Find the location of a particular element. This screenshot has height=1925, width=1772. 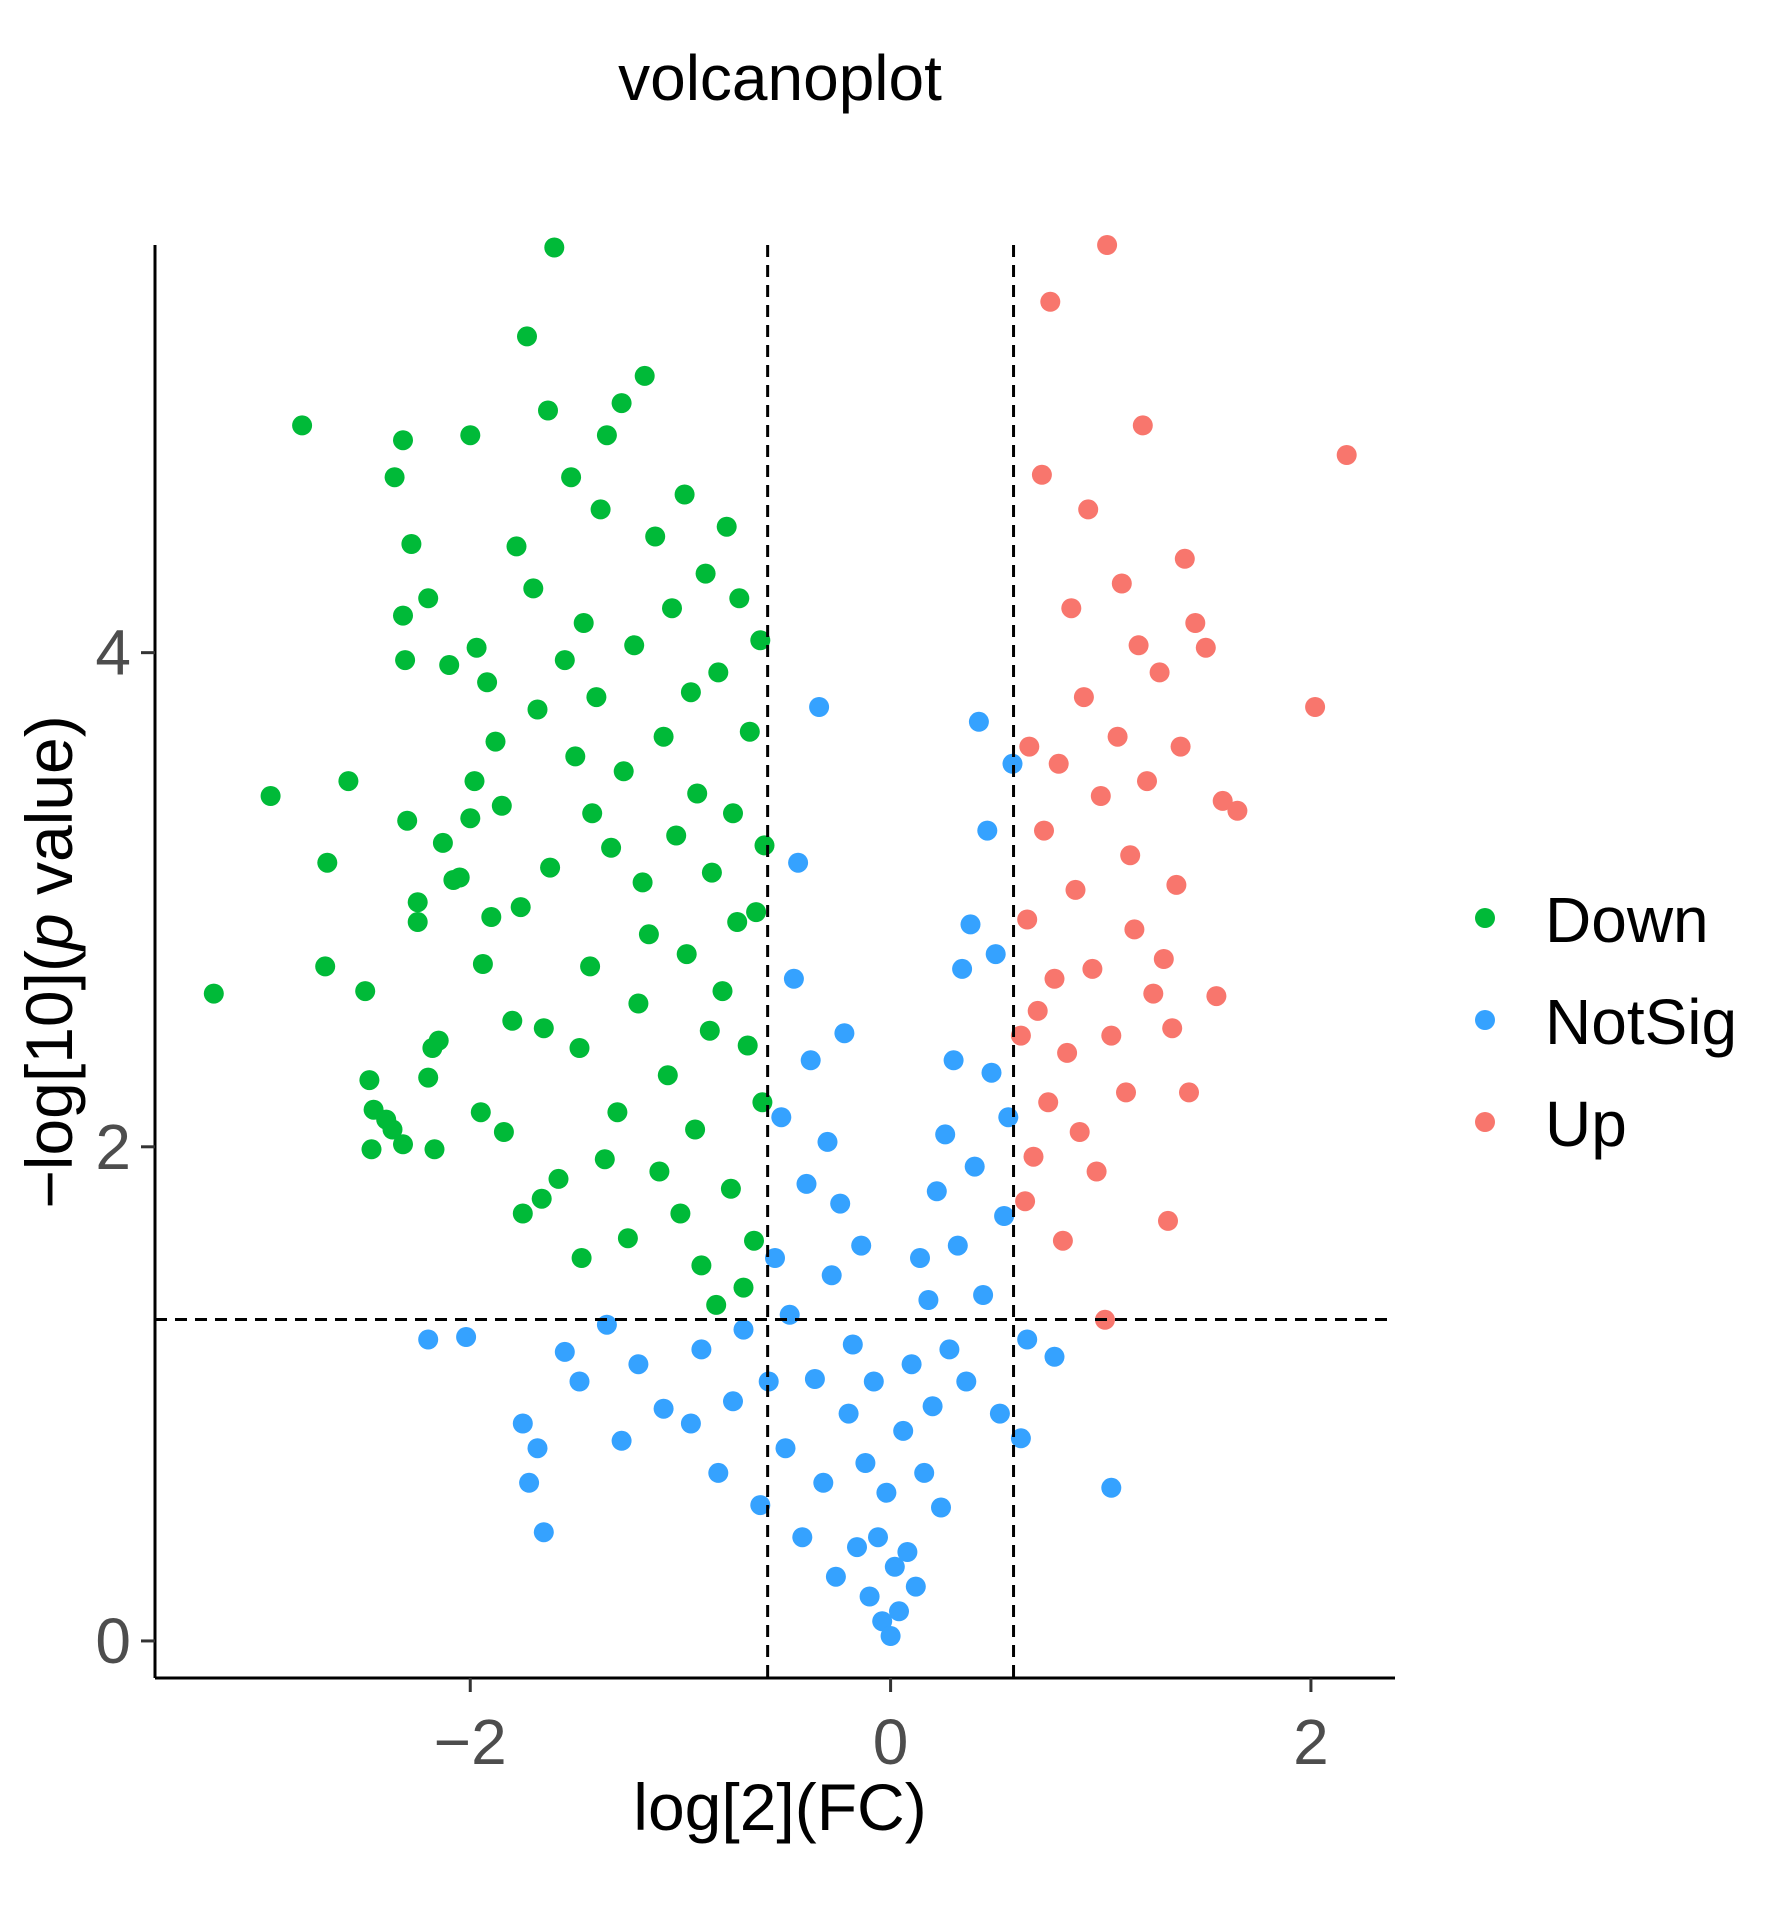

x-tick-label: 0 is located at coordinates (891, 1742).